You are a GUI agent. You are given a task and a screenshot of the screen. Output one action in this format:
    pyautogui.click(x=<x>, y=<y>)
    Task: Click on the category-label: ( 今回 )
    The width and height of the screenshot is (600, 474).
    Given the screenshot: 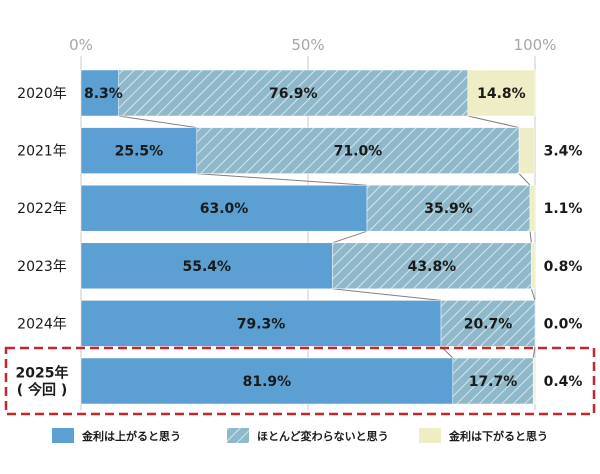 What is the action you would take?
    pyautogui.click(x=42, y=390)
    